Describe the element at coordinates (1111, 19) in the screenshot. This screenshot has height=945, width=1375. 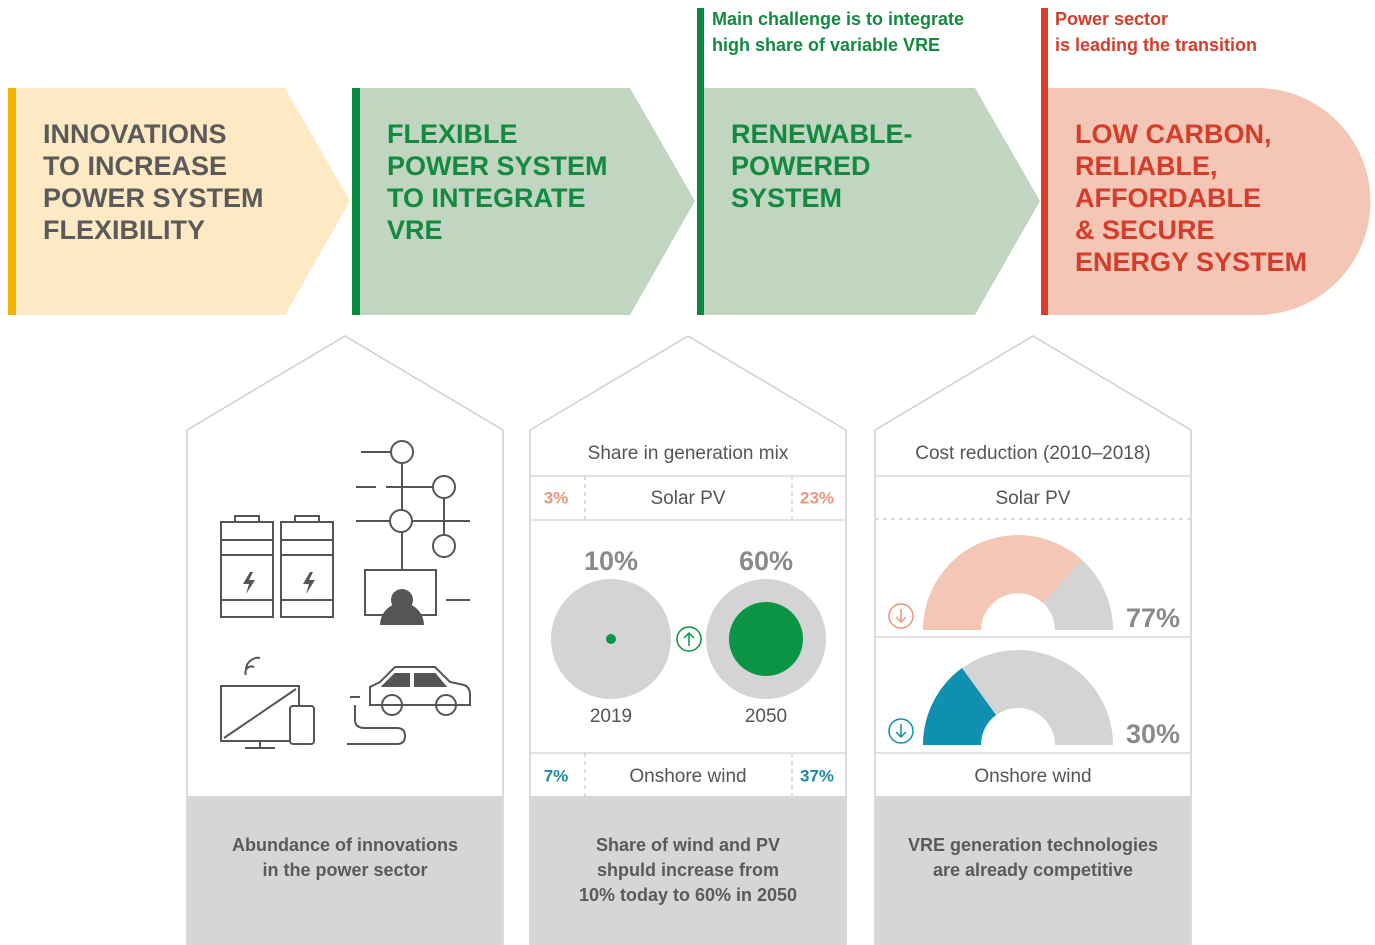
I see `note: Power sector` at that location.